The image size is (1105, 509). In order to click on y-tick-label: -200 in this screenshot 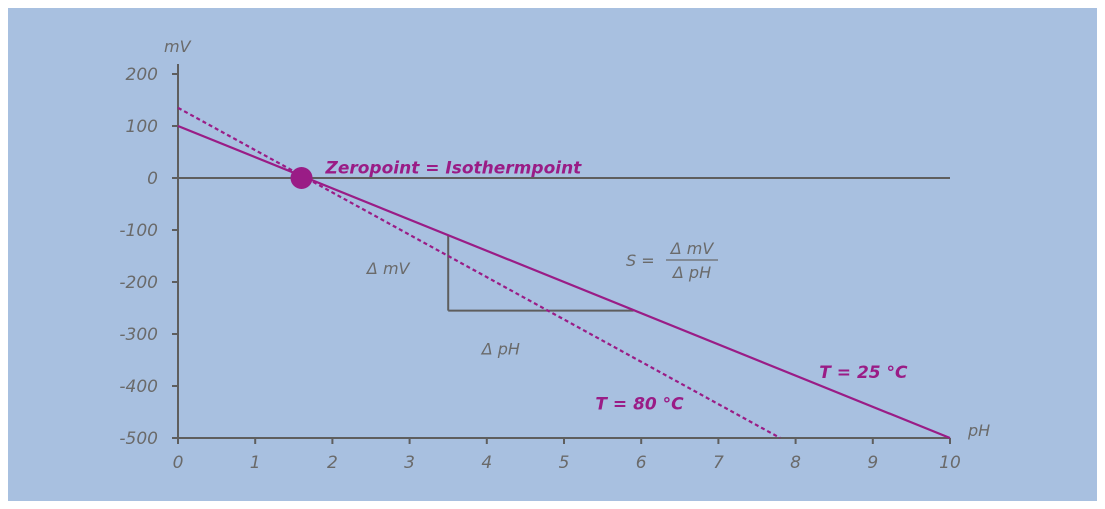, I will do `click(138, 283)`.